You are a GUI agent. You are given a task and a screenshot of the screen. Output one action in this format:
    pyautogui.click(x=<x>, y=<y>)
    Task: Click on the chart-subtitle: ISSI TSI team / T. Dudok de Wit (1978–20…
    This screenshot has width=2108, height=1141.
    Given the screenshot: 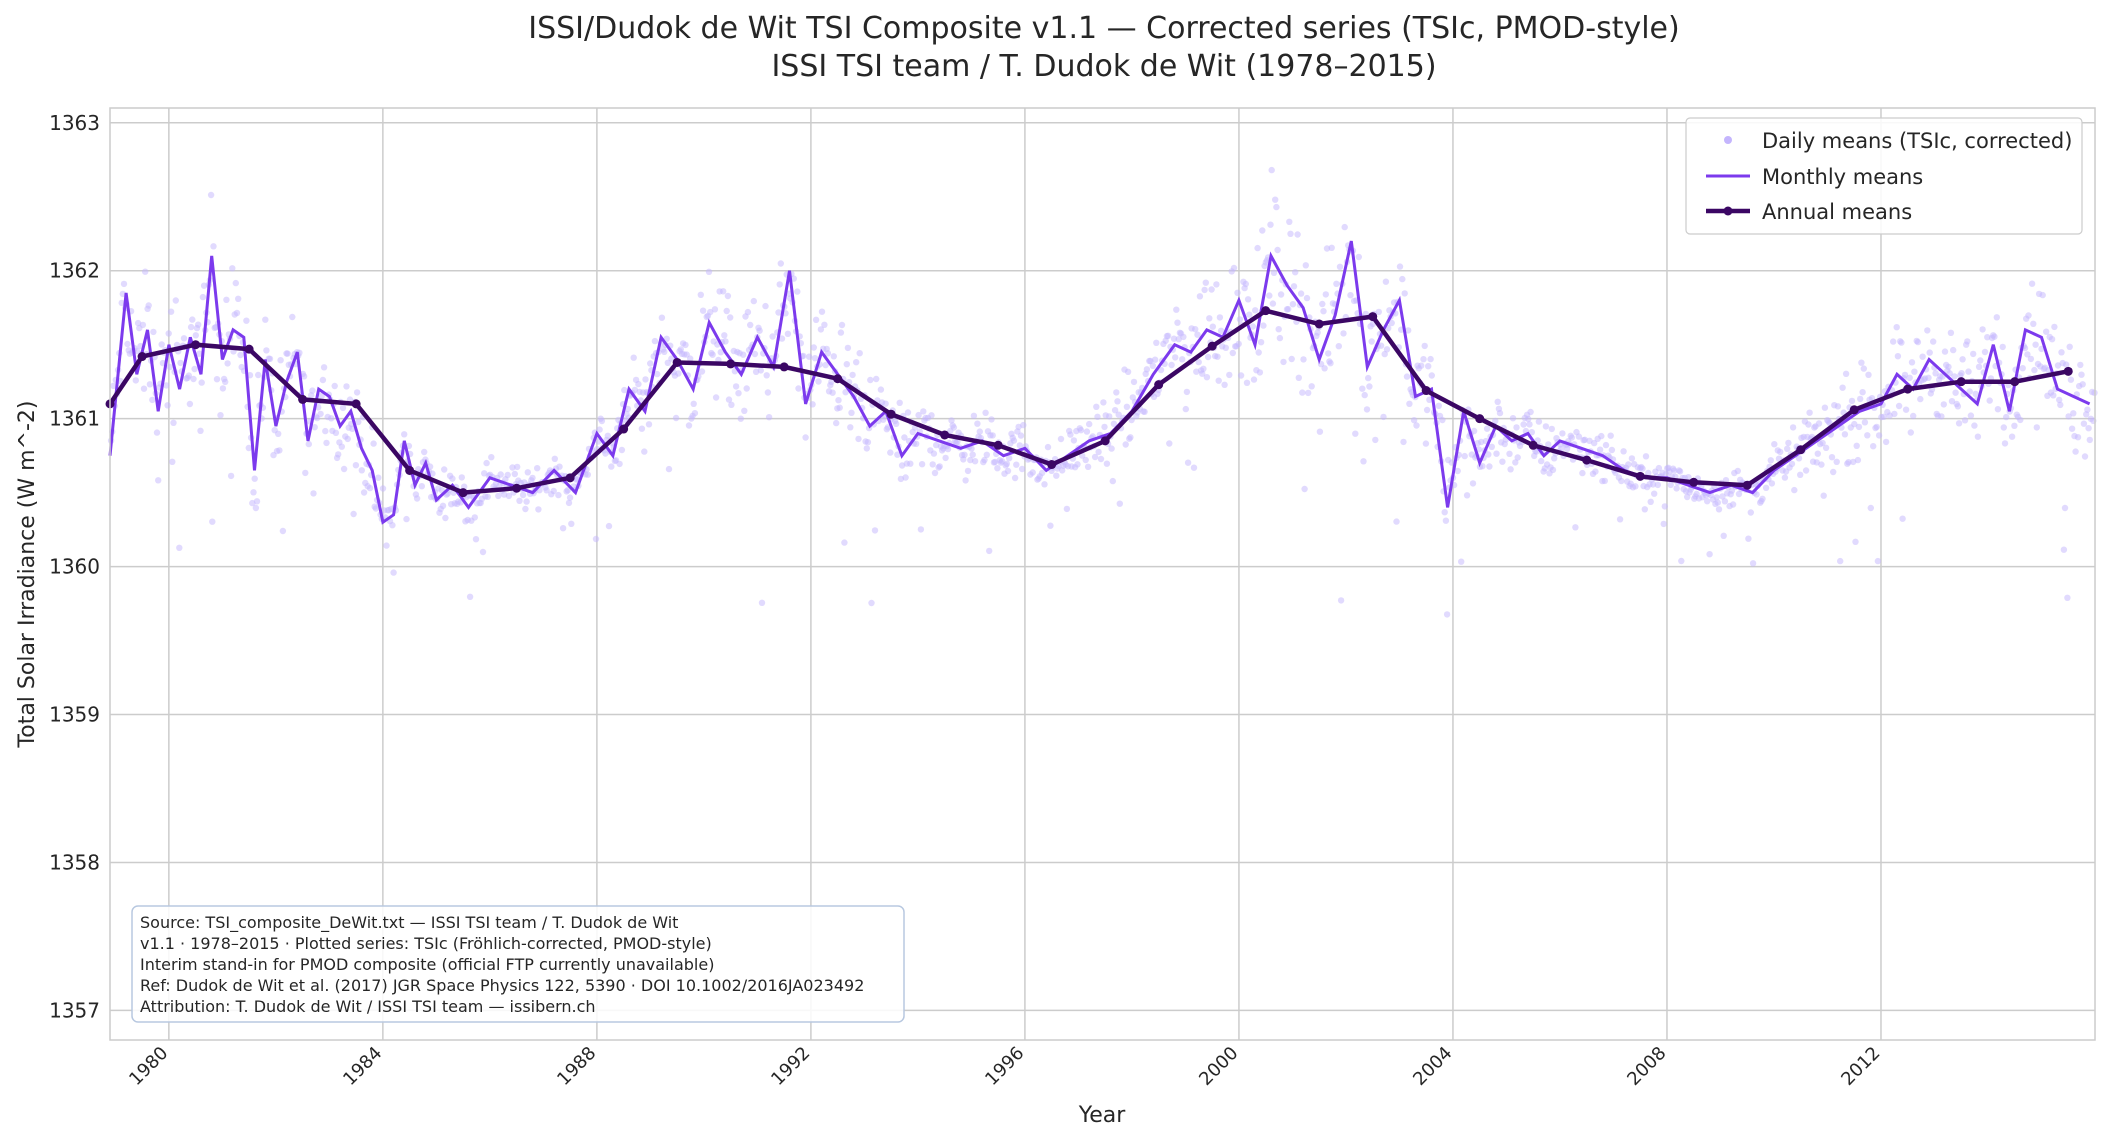 What is the action you would take?
    pyautogui.click(x=1103, y=66)
    